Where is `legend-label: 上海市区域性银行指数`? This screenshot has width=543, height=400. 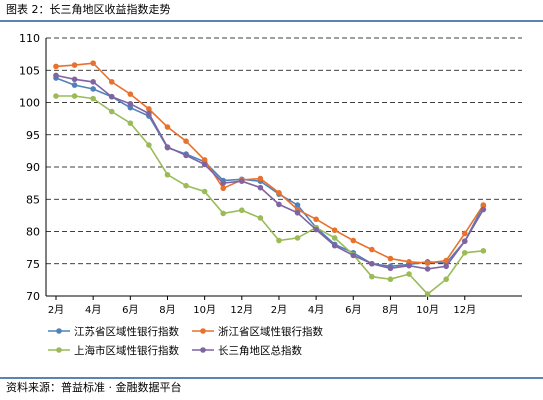 legend-label: 上海市区域性银行指数 is located at coordinates (126, 350).